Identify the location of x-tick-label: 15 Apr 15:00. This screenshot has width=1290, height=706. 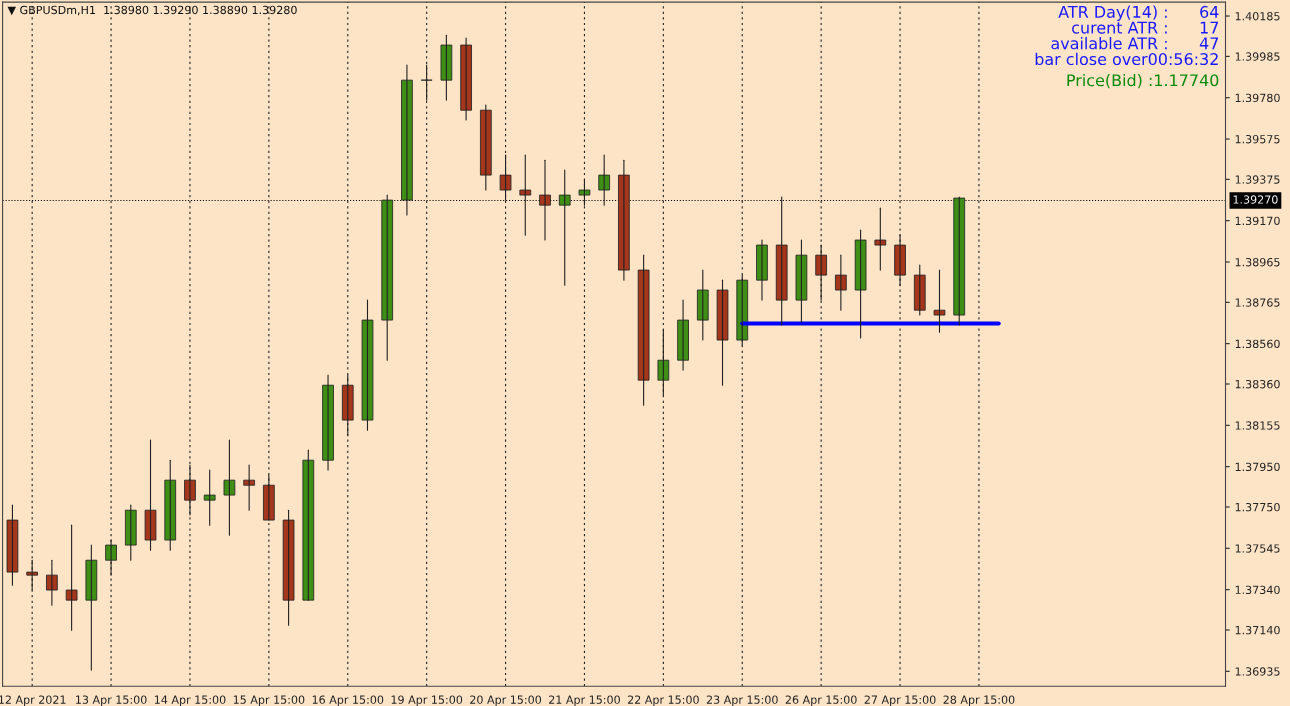
(269, 700).